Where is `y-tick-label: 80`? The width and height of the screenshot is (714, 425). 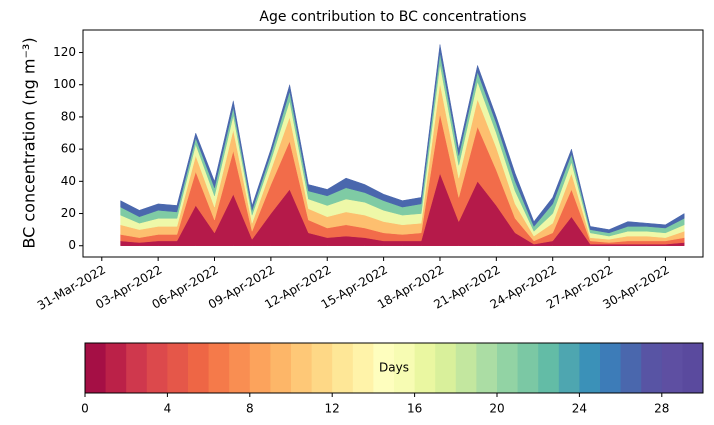
y-tick-label: 80 is located at coordinates (68, 116).